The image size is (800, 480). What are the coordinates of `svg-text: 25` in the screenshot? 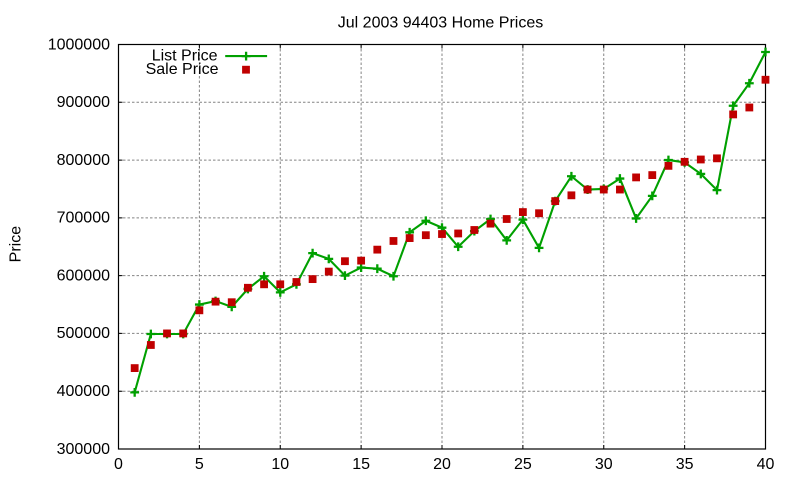 It's located at (523, 464).